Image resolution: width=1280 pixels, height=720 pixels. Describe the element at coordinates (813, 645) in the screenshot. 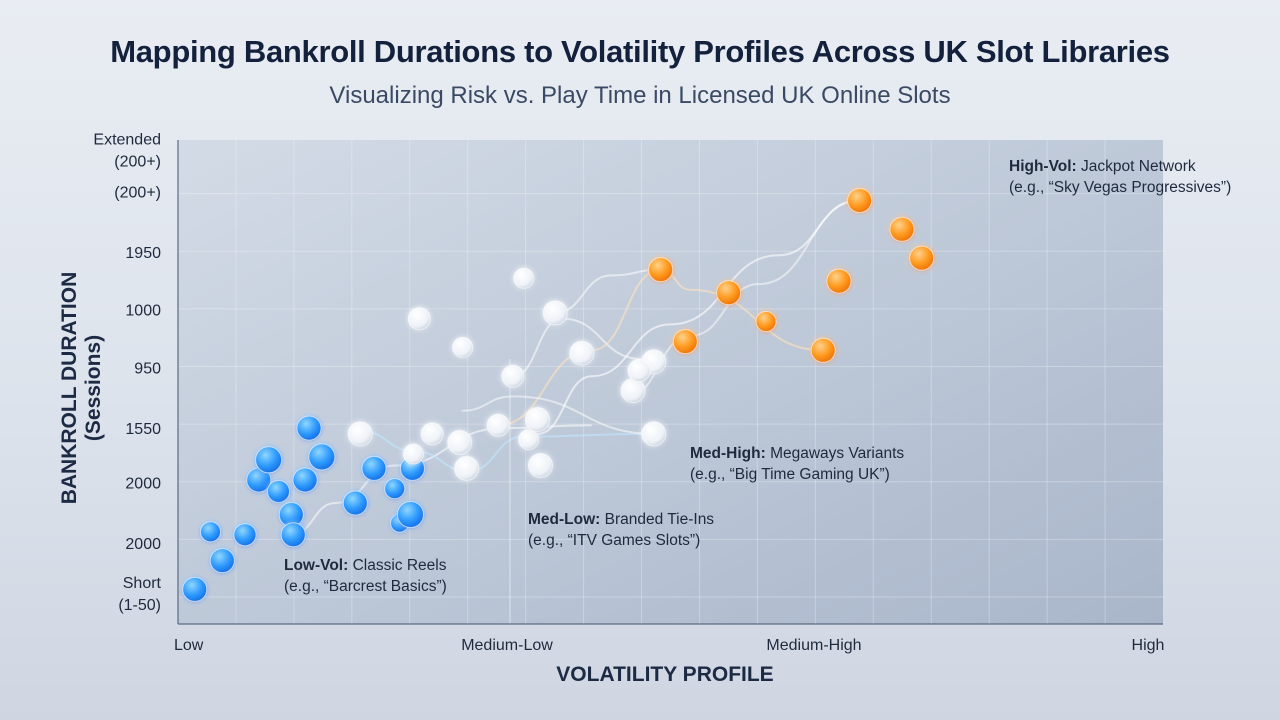

I see `x-tick-label: Medium-High` at that location.